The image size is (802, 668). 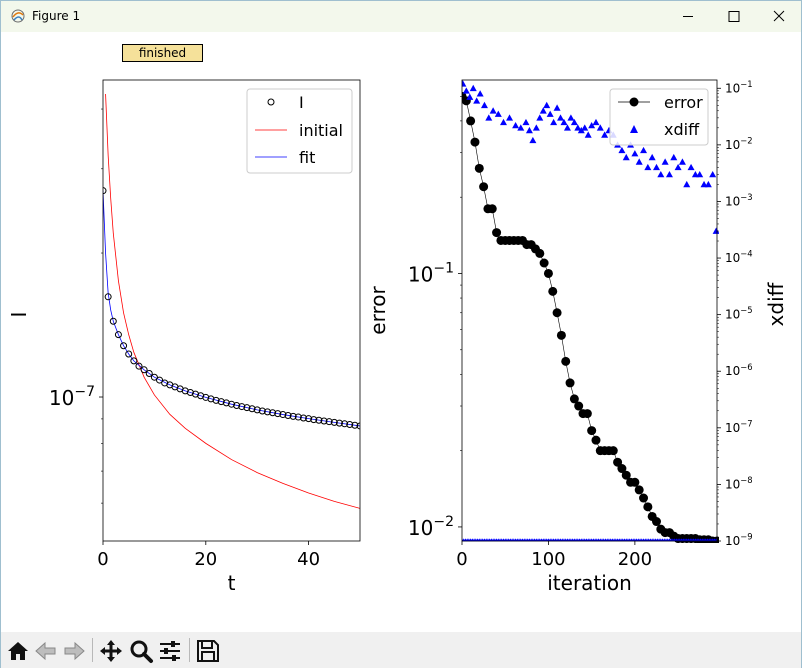 What do you see at coordinates (739, 87) in the screenshot?
I see `y2-tick-label: 10⁻¹` at bounding box center [739, 87].